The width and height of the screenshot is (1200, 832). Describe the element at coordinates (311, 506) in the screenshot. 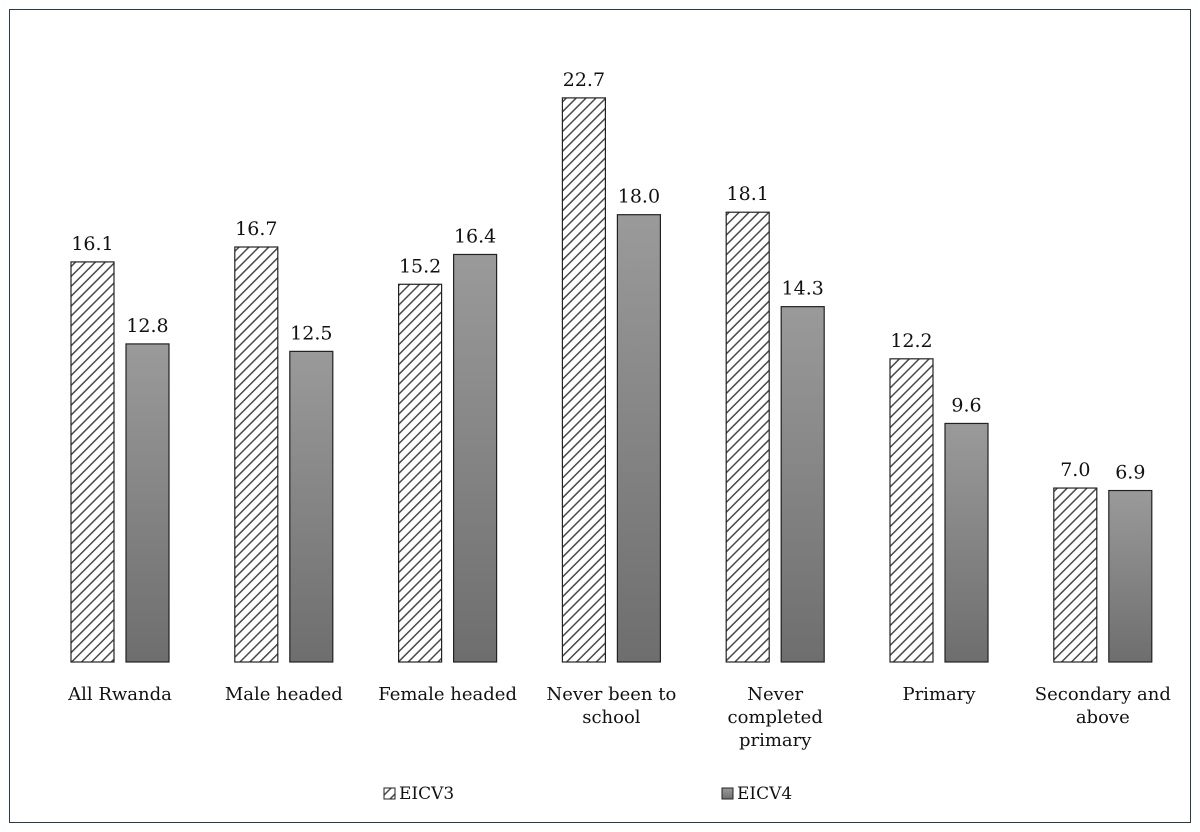

I see `bar-eicv4-male-headed` at that location.